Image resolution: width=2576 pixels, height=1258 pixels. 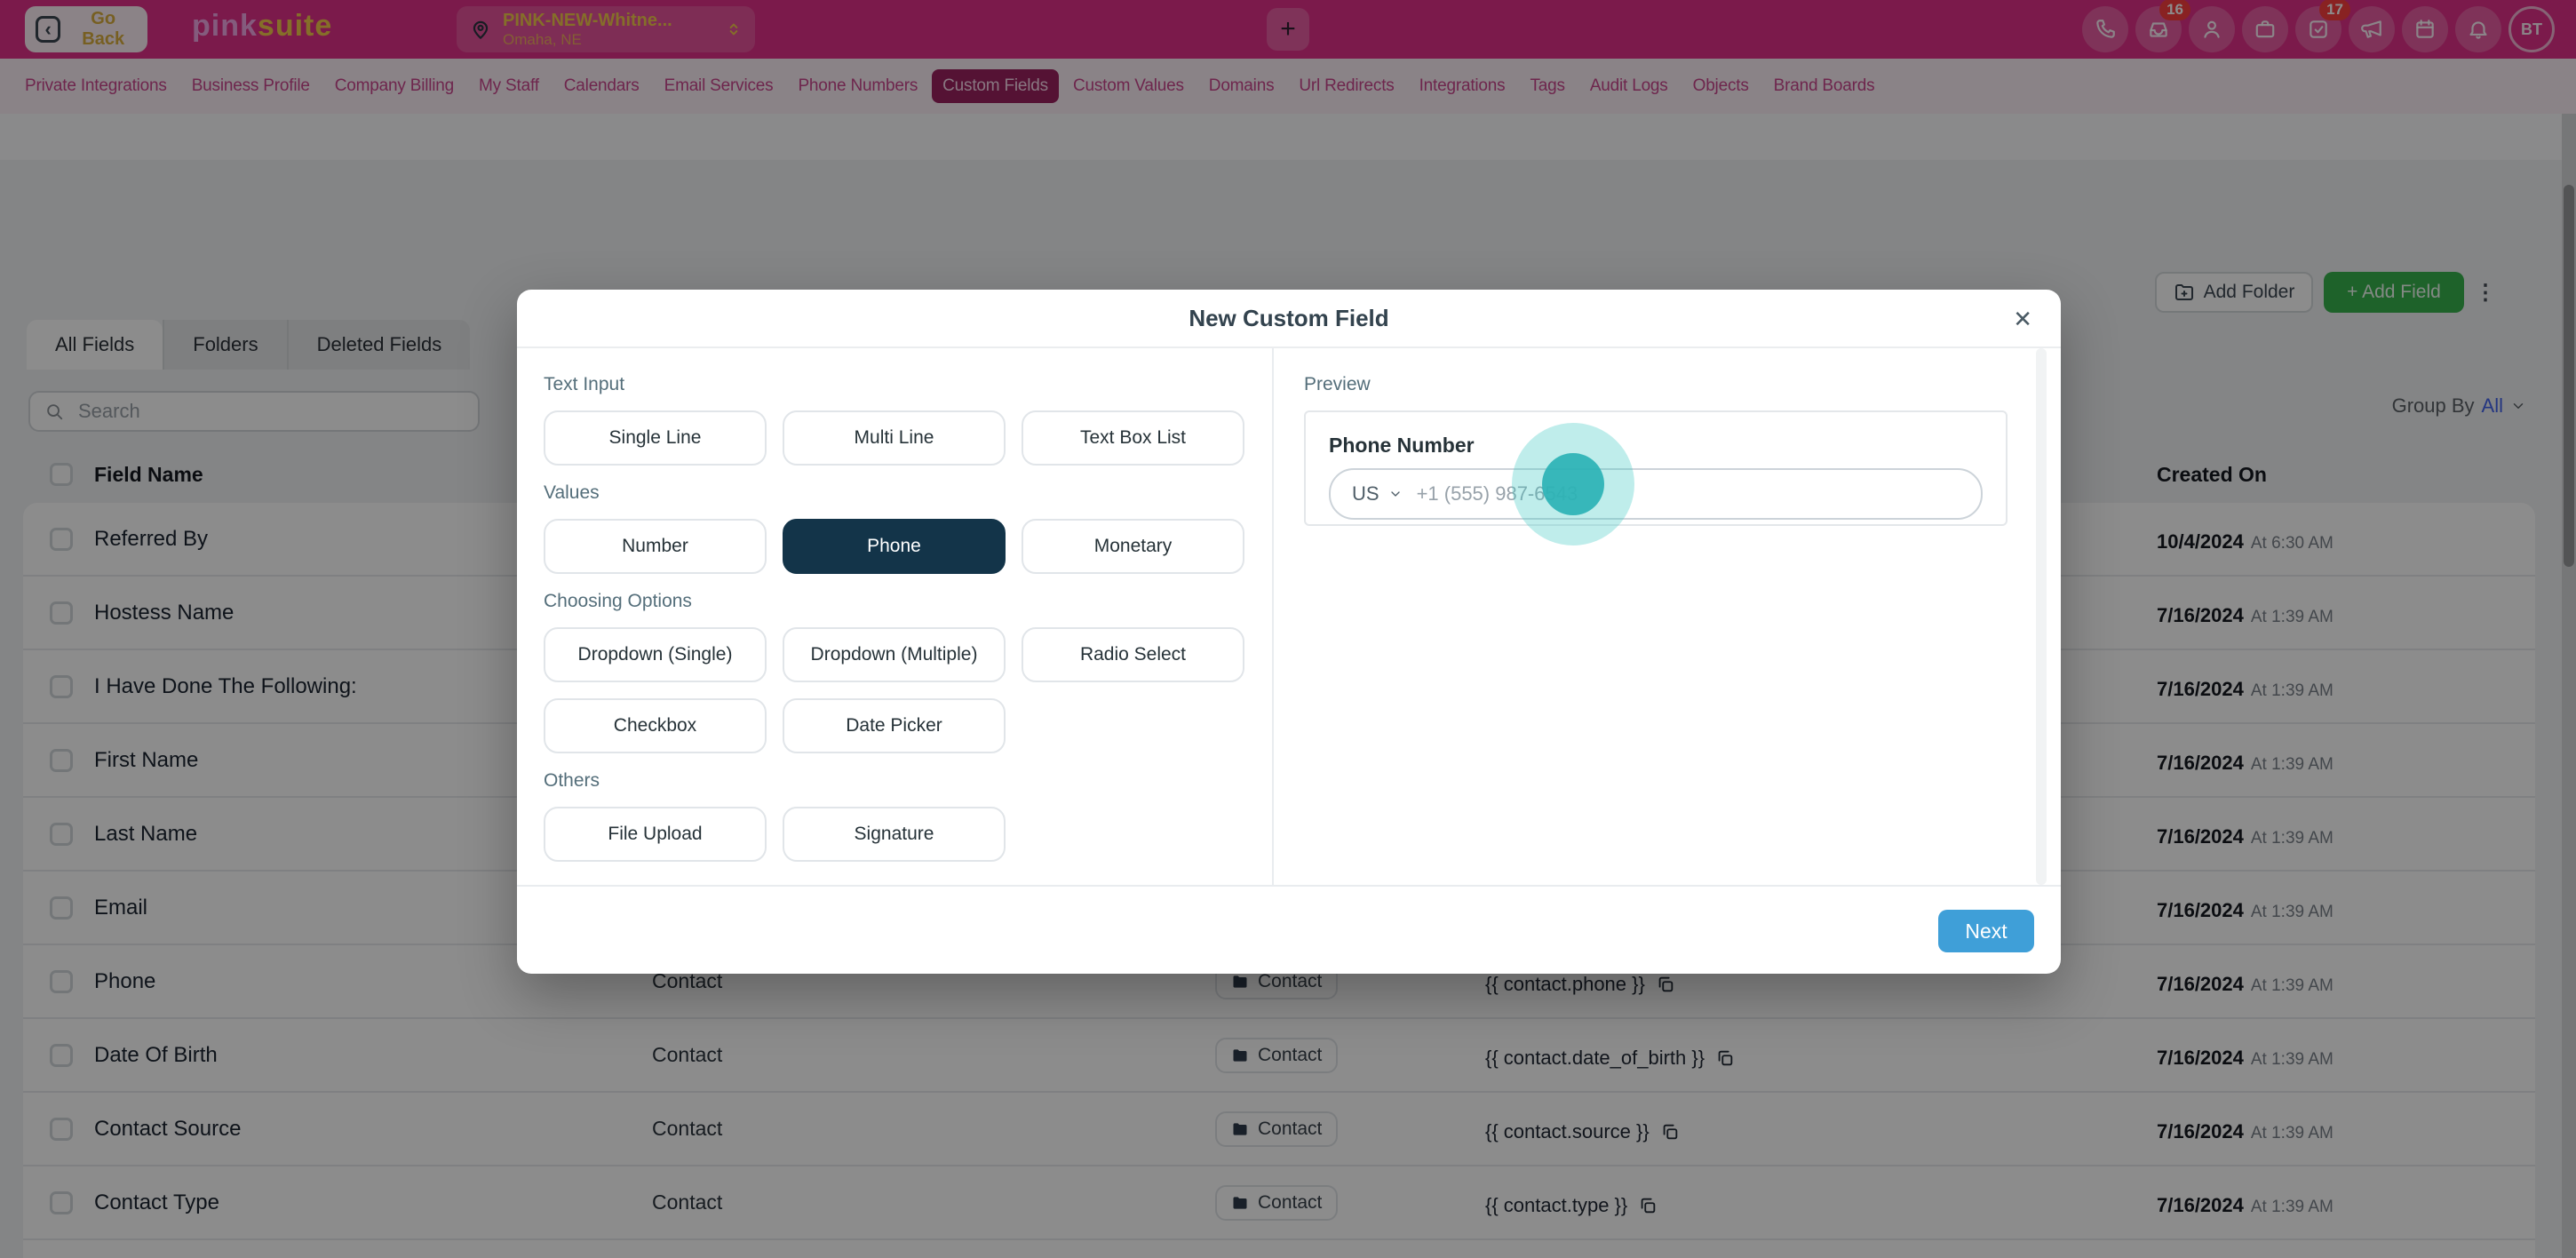 What do you see at coordinates (2105, 29) in the screenshot?
I see `phone-icon` at bounding box center [2105, 29].